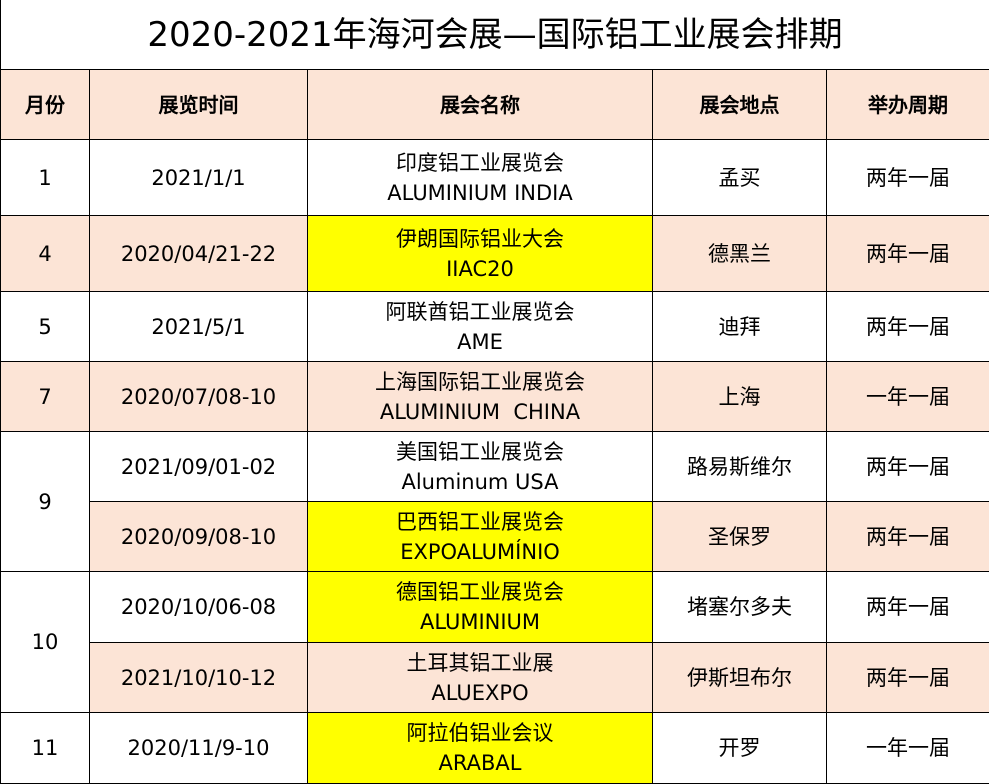 This screenshot has height=784, width=989. What do you see at coordinates (480, 607) in the screenshot?
I see `exhibition-name-cell: 德国铝工业展览会 ALUMINIUM` at bounding box center [480, 607].